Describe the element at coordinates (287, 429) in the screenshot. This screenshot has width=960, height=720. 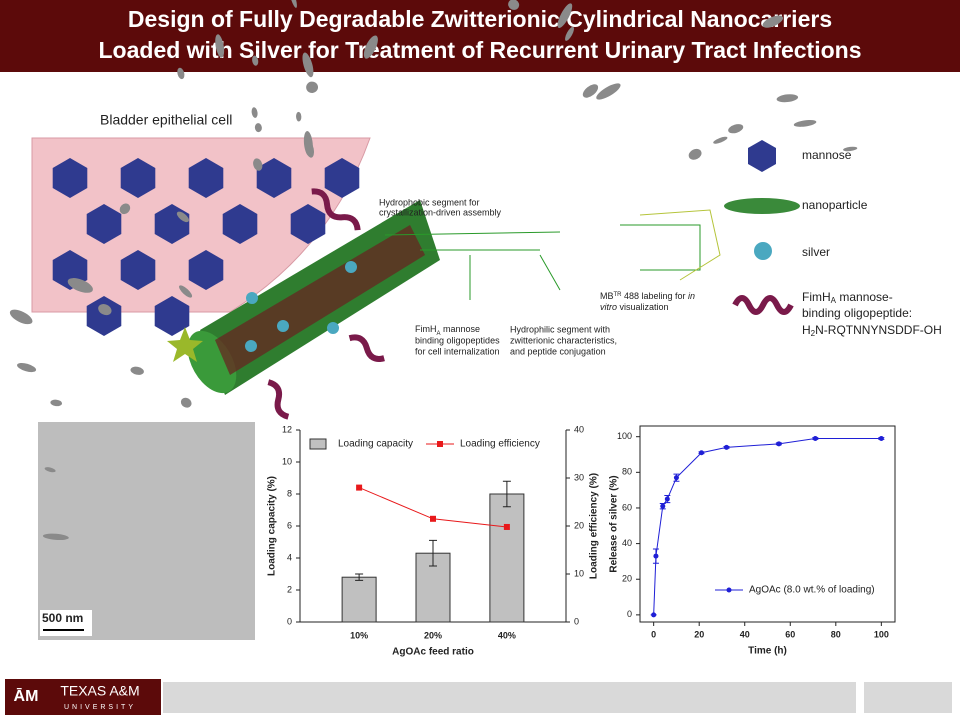
I see `y-tick-label: 12` at that location.